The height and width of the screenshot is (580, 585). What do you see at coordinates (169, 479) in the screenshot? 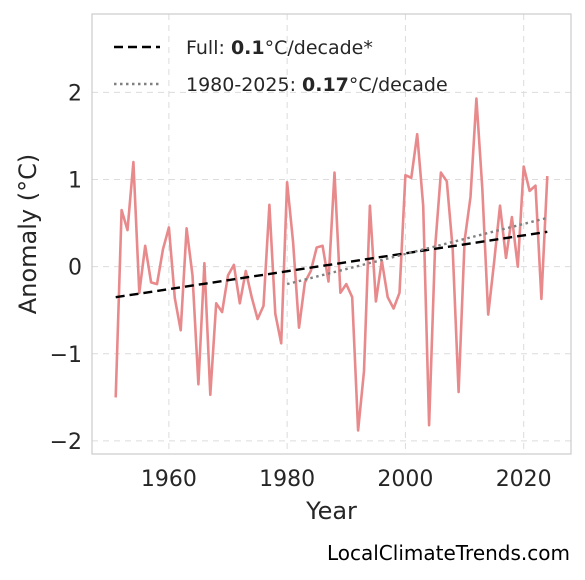
I see `x-tick-label: 1960` at bounding box center [169, 479].